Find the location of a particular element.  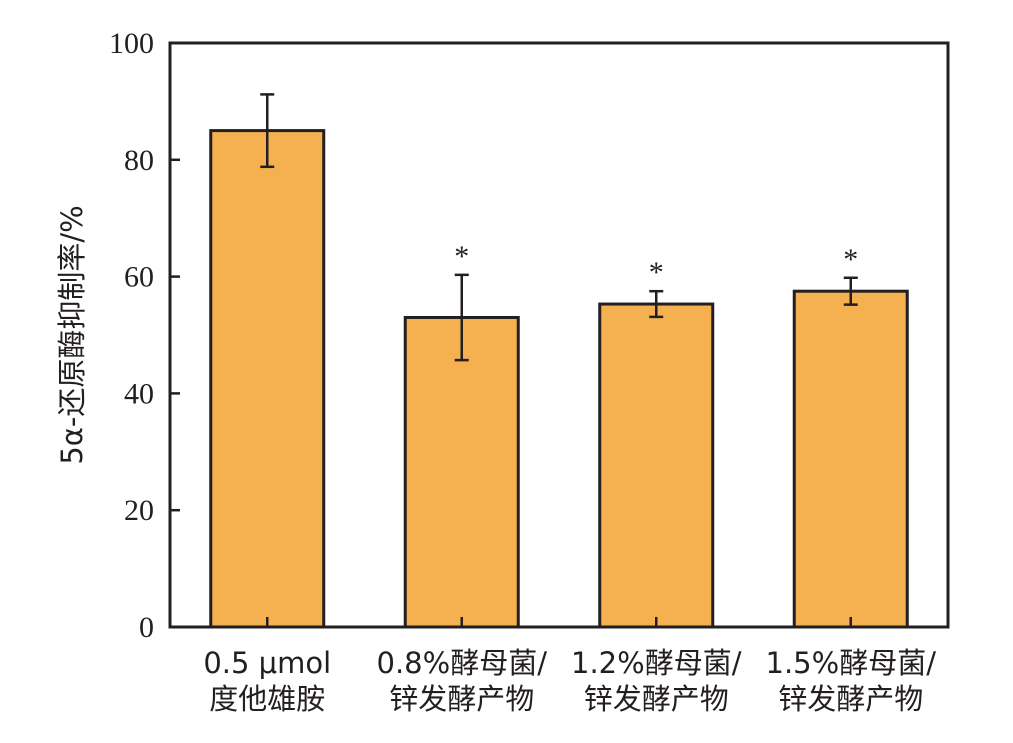

significance-markers-layer: * * * is located at coordinates (656, 264).